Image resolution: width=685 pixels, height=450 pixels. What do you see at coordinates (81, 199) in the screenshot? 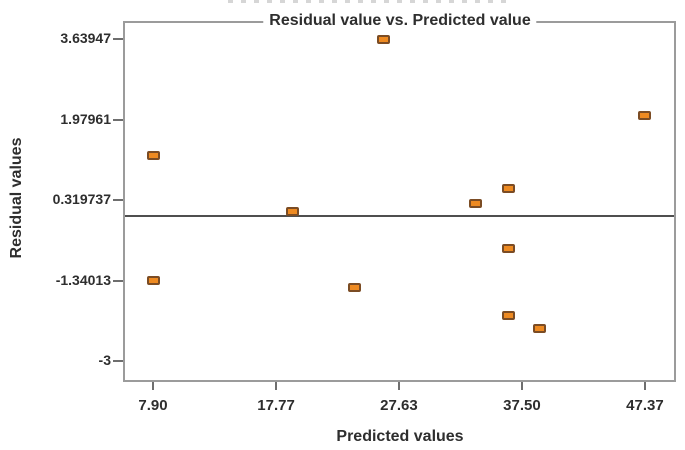
I see `y-axis-tick-label: 0.319737` at bounding box center [81, 199].